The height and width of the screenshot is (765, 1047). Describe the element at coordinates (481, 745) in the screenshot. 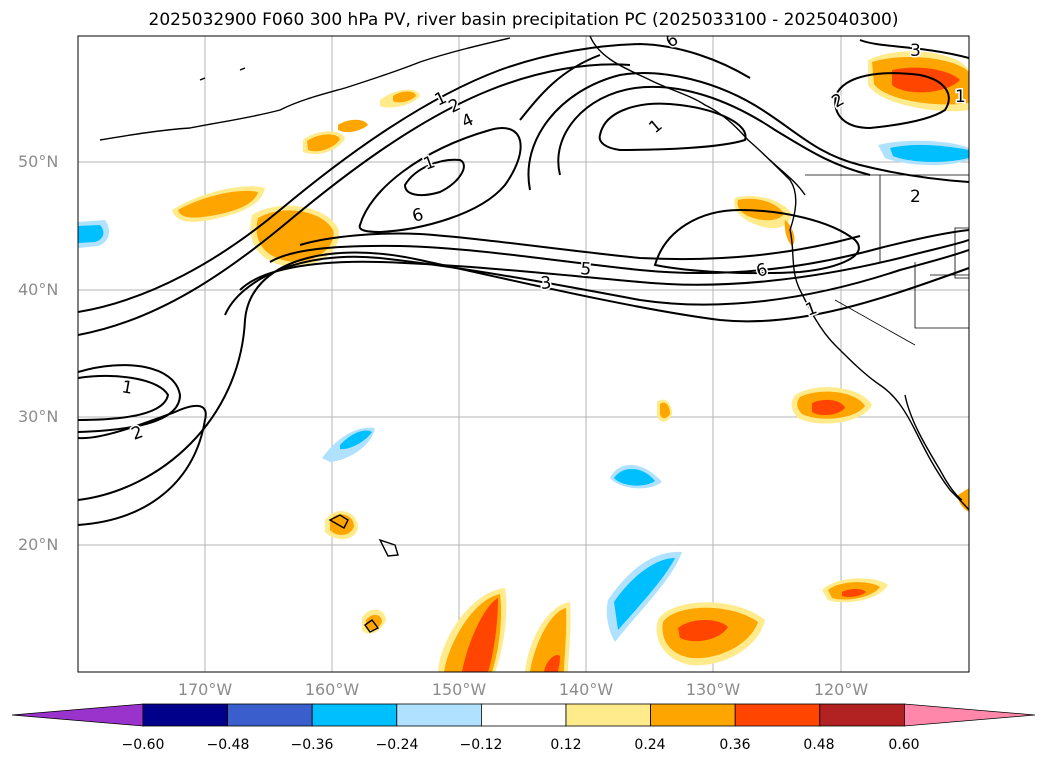

I see `colorbar-tick-label: −0.12` at that location.